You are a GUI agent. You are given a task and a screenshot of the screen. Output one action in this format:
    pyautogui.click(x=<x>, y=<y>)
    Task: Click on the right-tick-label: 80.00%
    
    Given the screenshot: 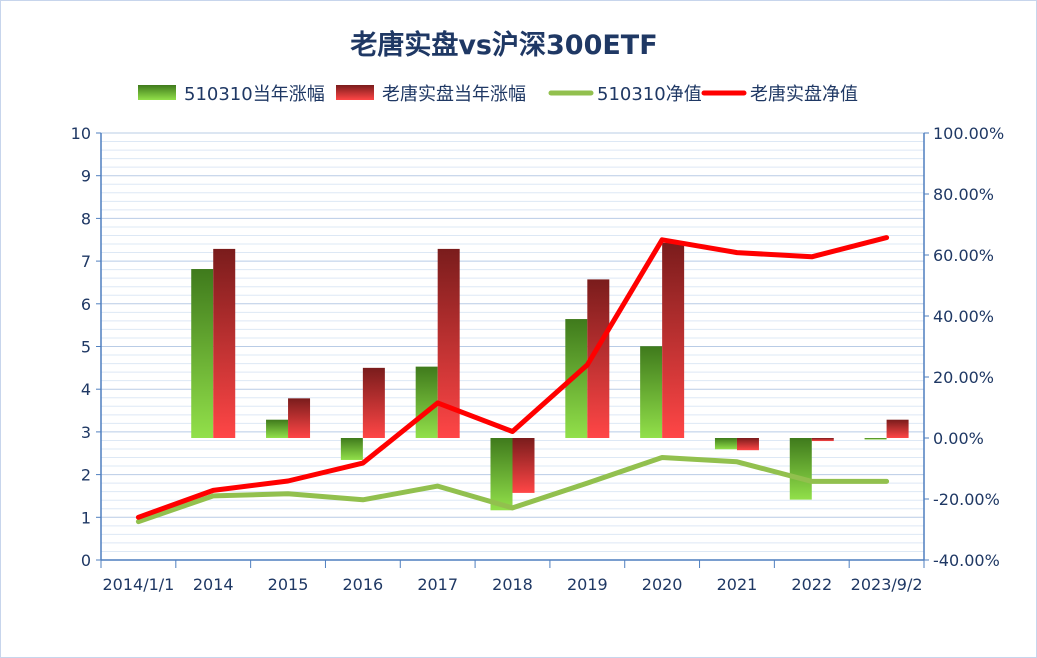 What is the action you would take?
    pyautogui.click(x=963, y=194)
    